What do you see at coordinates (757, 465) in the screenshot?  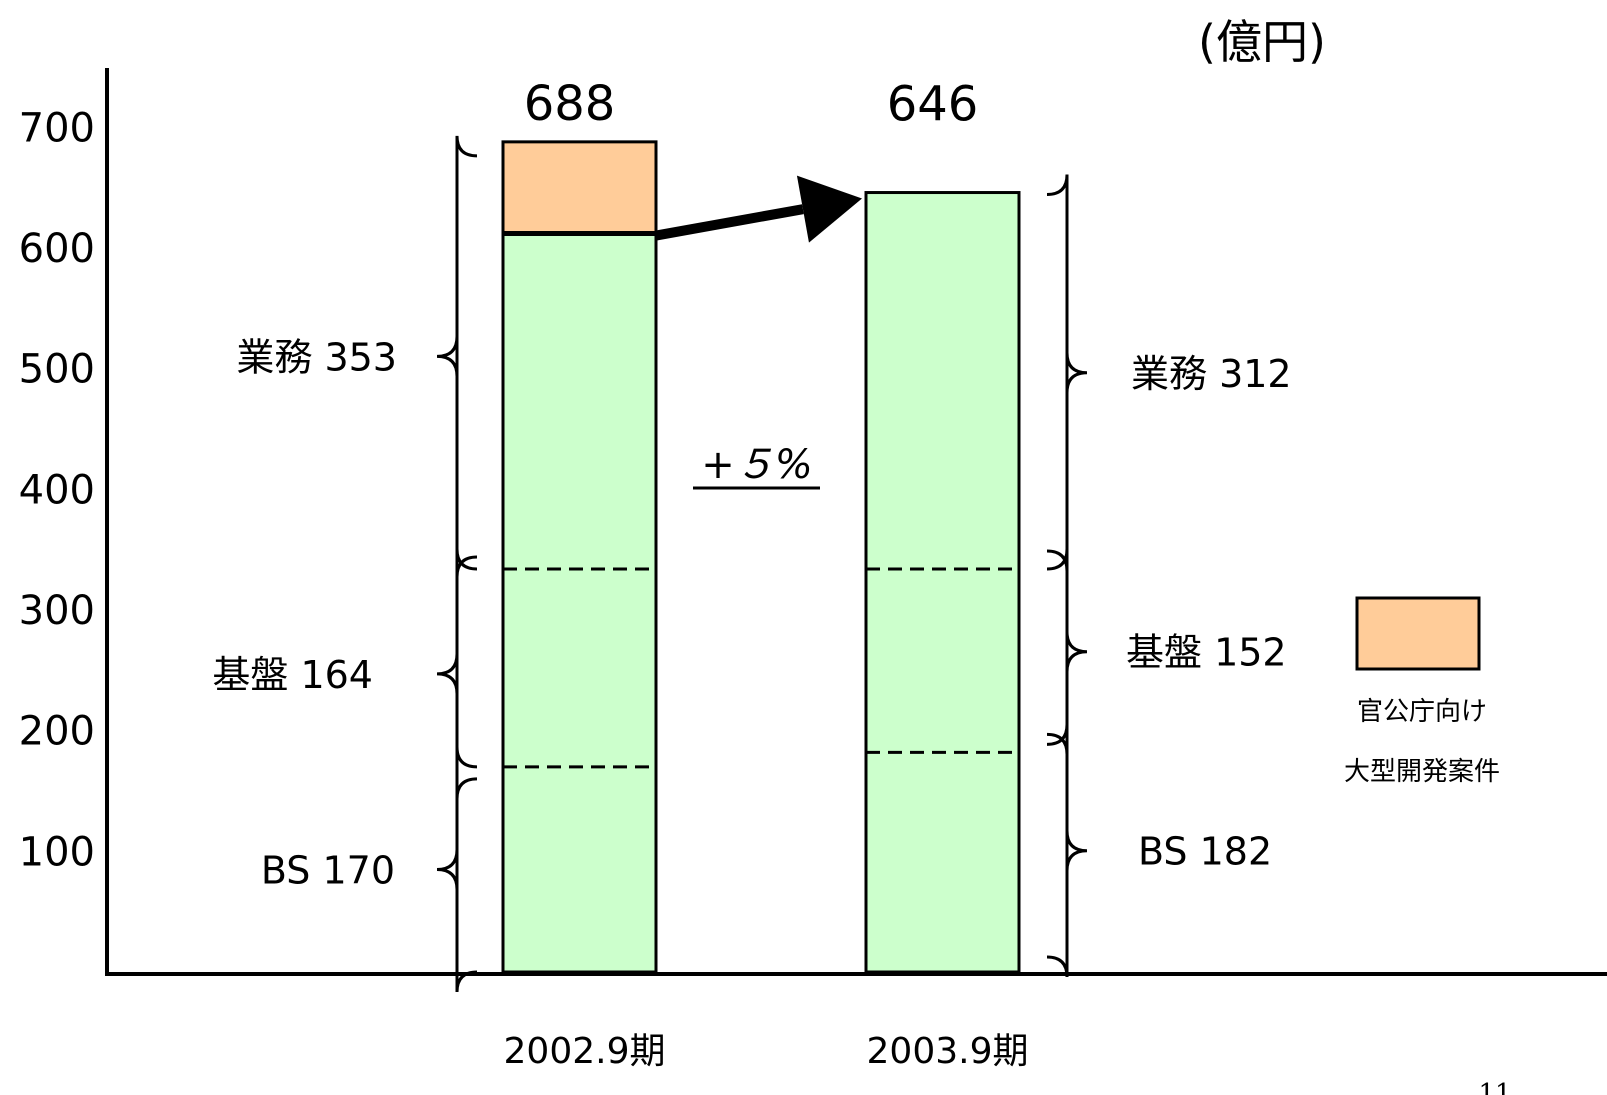 I see `growth-annotation: +５%` at bounding box center [757, 465].